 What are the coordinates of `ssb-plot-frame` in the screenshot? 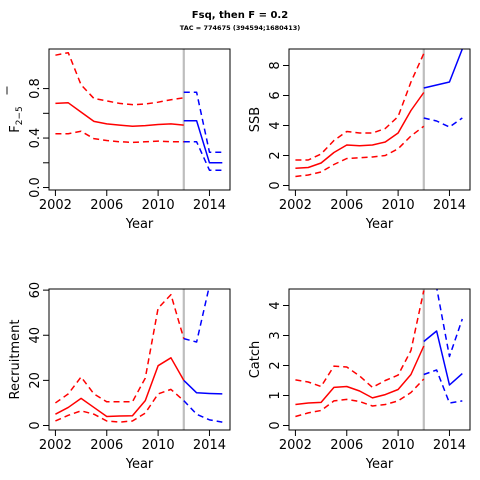 It's located at (379, 119).